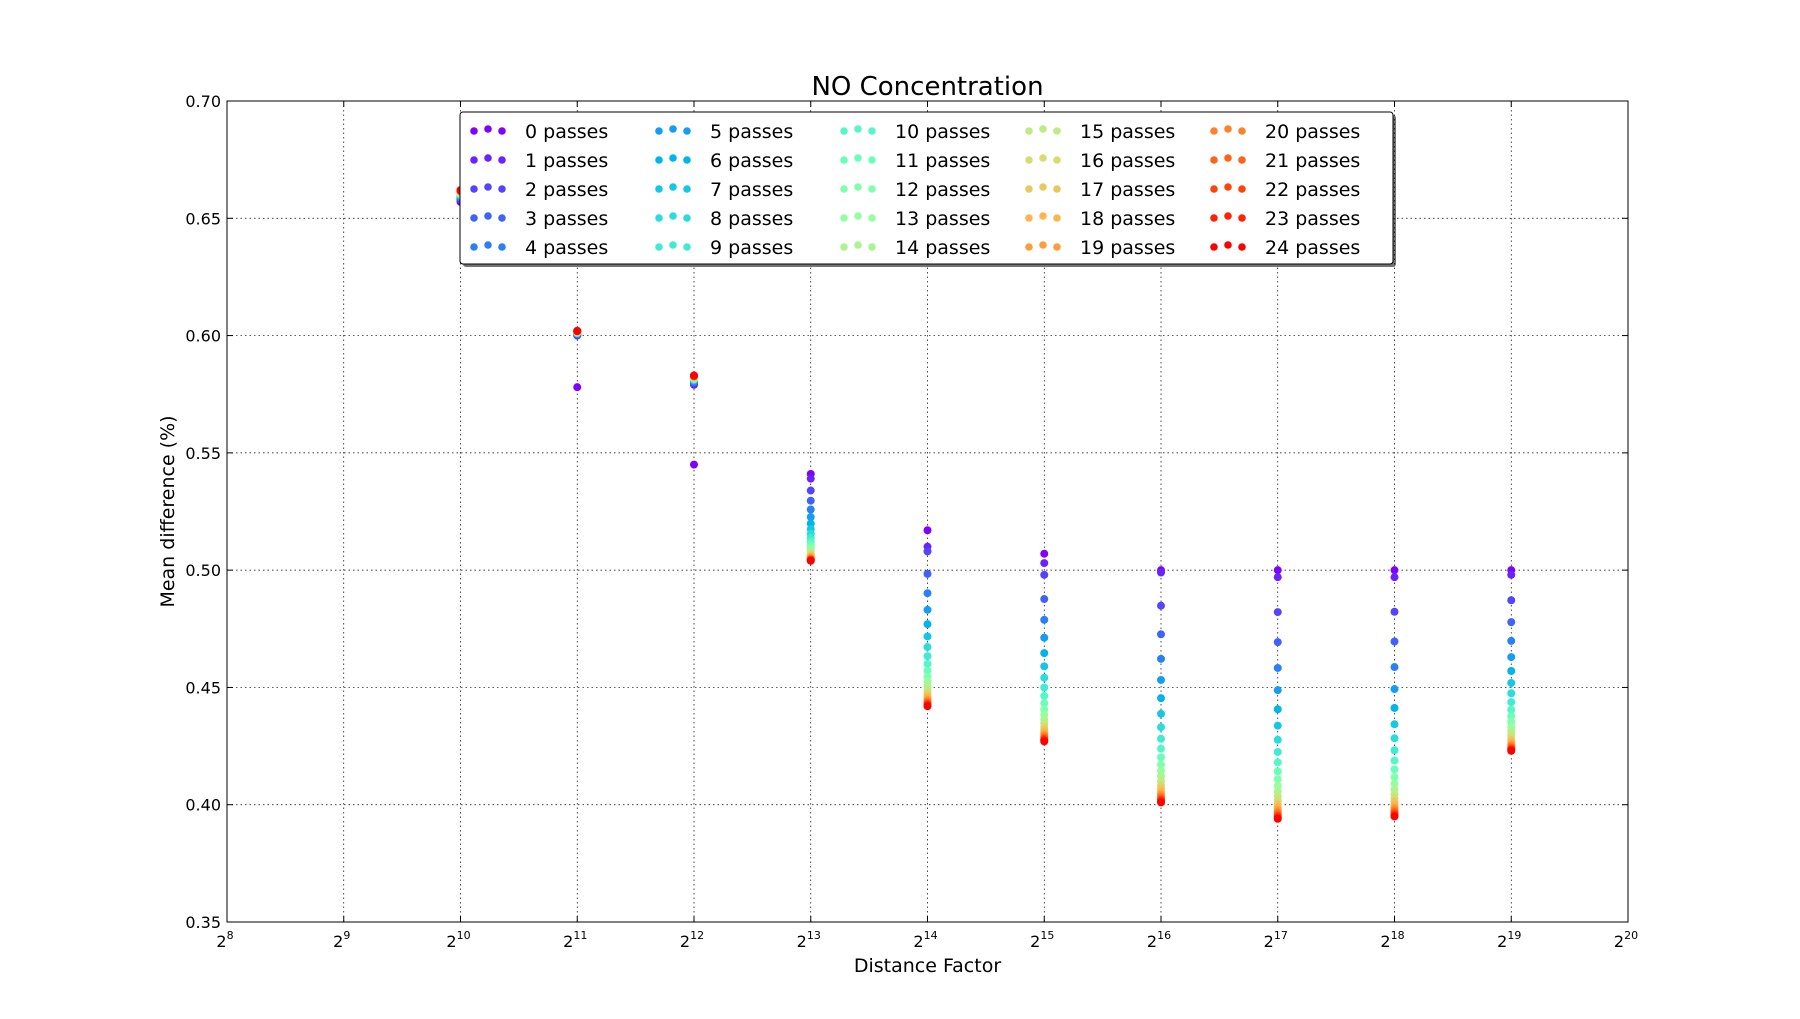 The width and height of the screenshot is (1800, 1019). What do you see at coordinates (1392, 940) in the screenshot?
I see `x-tick-label: 218` at bounding box center [1392, 940].